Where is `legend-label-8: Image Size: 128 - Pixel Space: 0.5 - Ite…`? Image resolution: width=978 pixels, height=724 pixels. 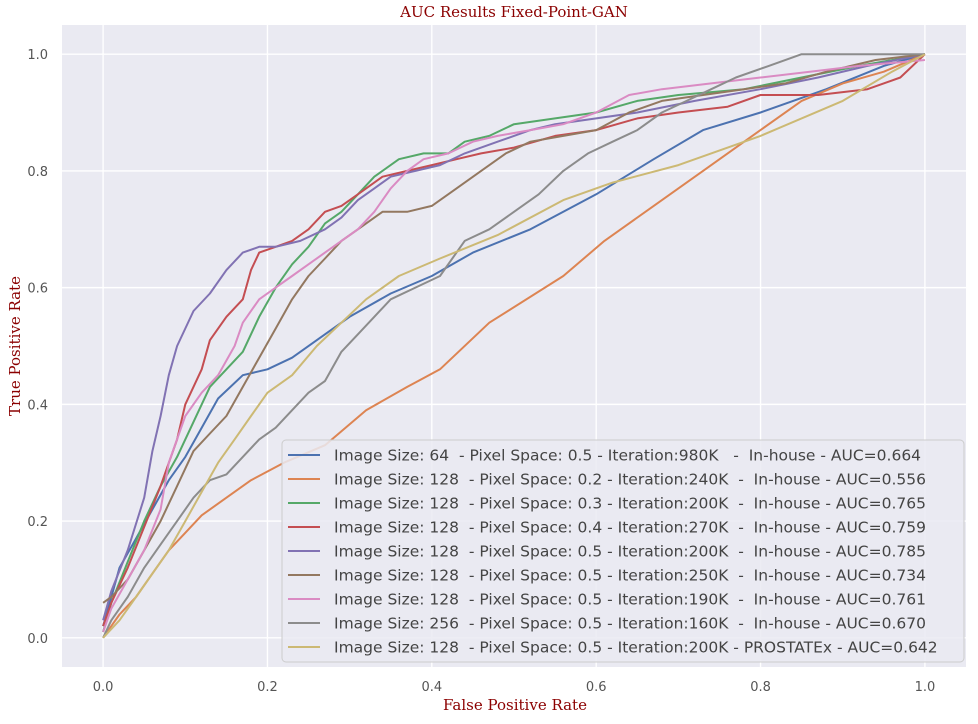
legend-label-8: Image Size: 128 - Pixel Space: 0.5 - Ite… is located at coordinates (636, 648).